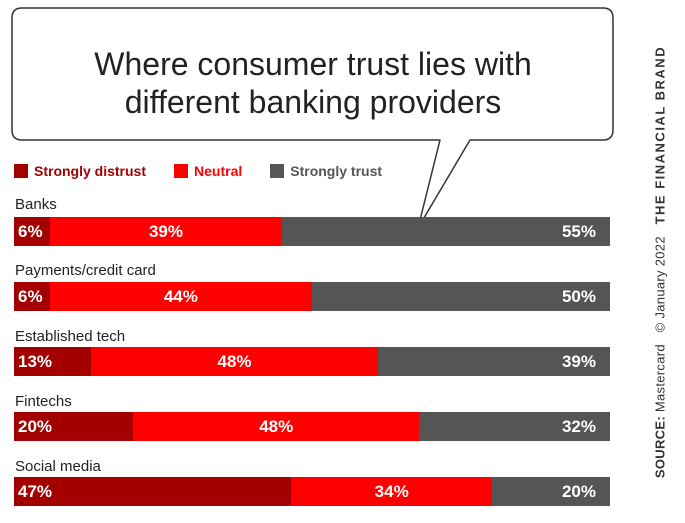 The width and height of the screenshot is (685, 523). I want to click on data-label-neutral-payments-credit-card: 44%, so click(180, 296).